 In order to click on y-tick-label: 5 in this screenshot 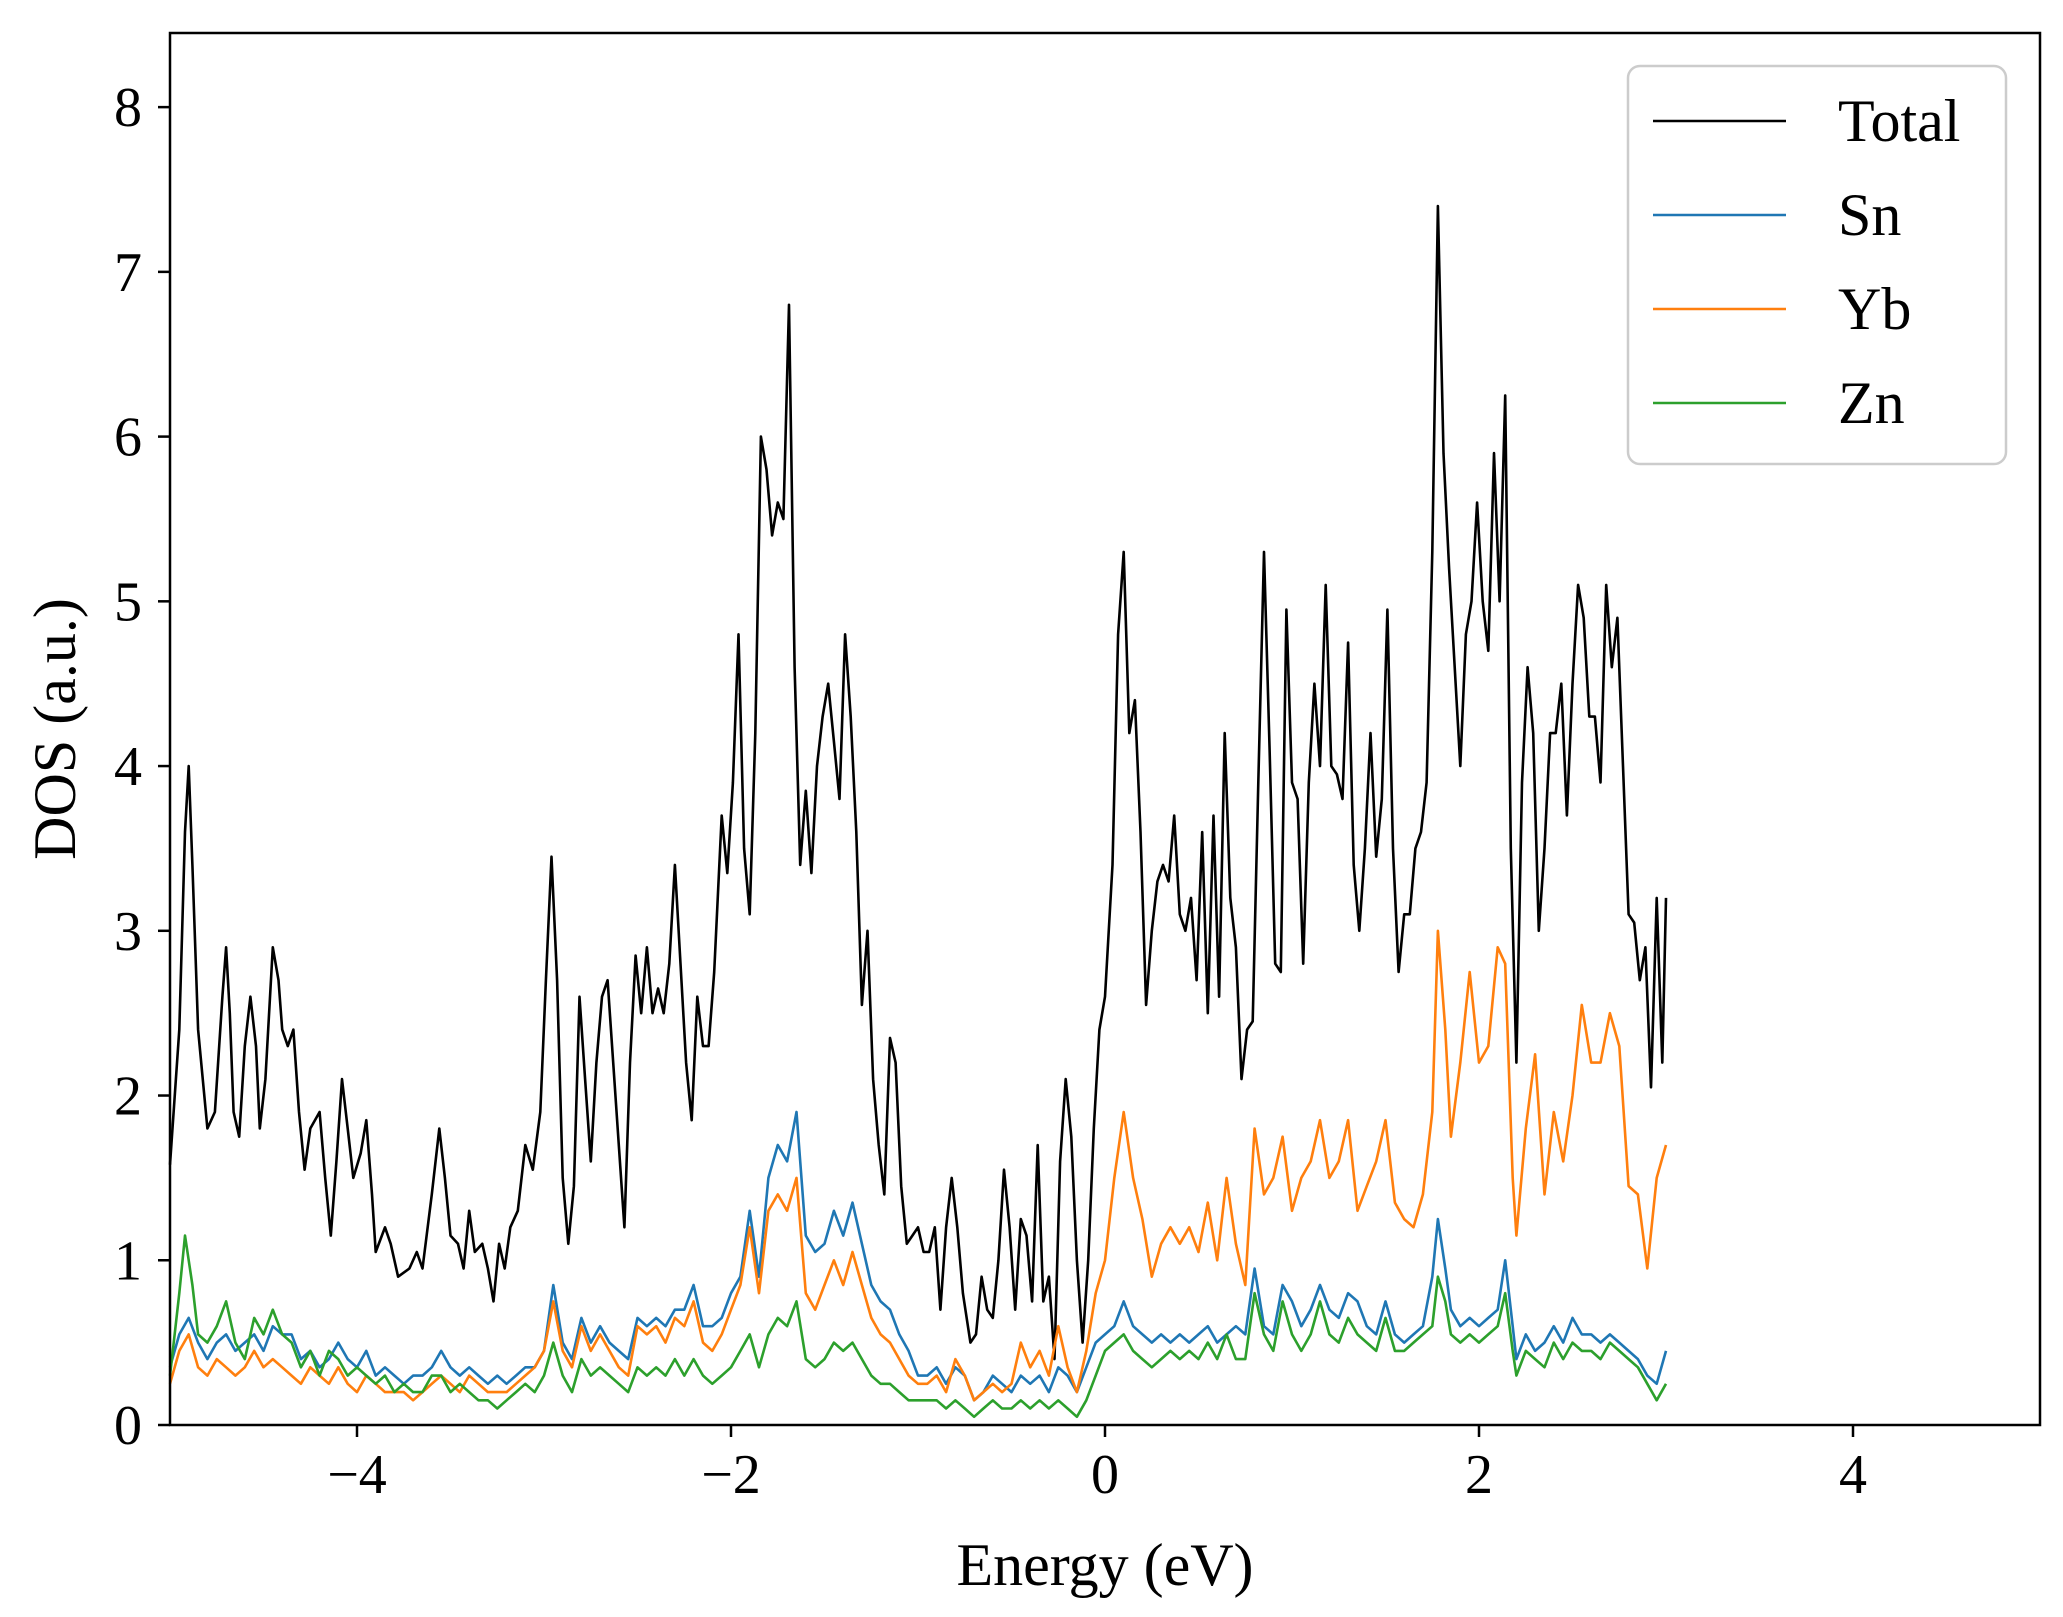, I will do `click(128, 602)`.